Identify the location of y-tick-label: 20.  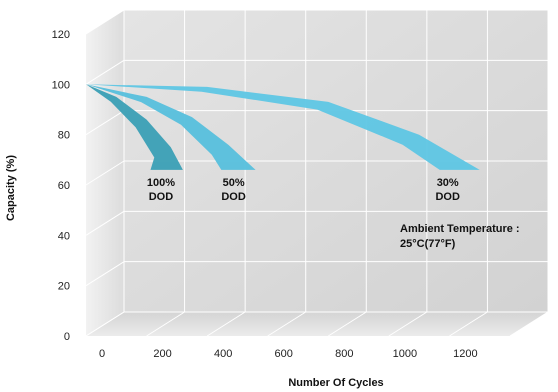
(64, 287).